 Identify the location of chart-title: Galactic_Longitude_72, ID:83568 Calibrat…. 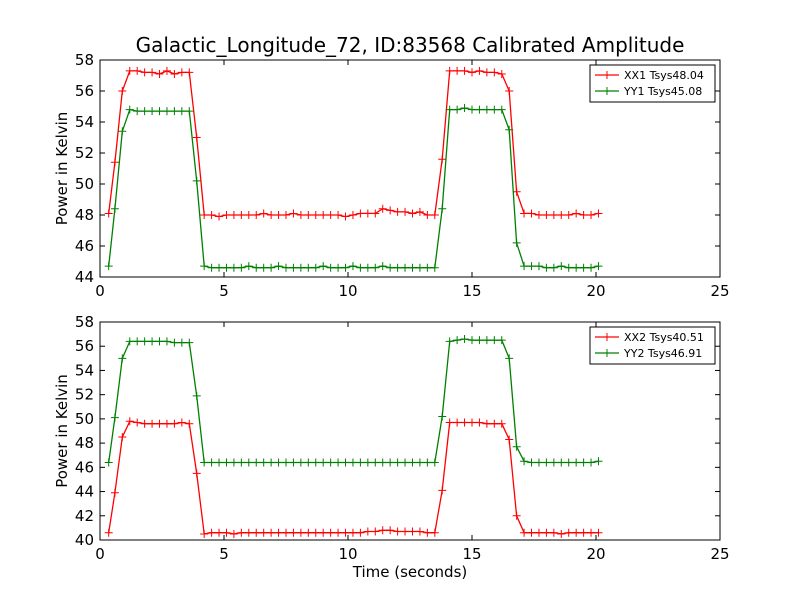
(410, 45).